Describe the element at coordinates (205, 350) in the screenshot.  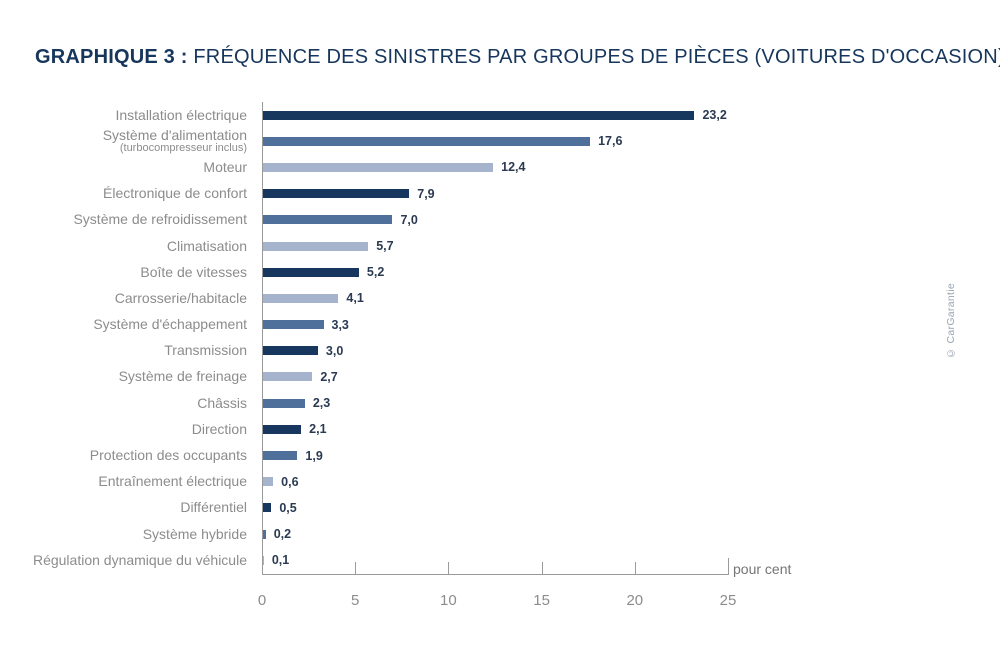
I see `category-label: Transmission` at that location.